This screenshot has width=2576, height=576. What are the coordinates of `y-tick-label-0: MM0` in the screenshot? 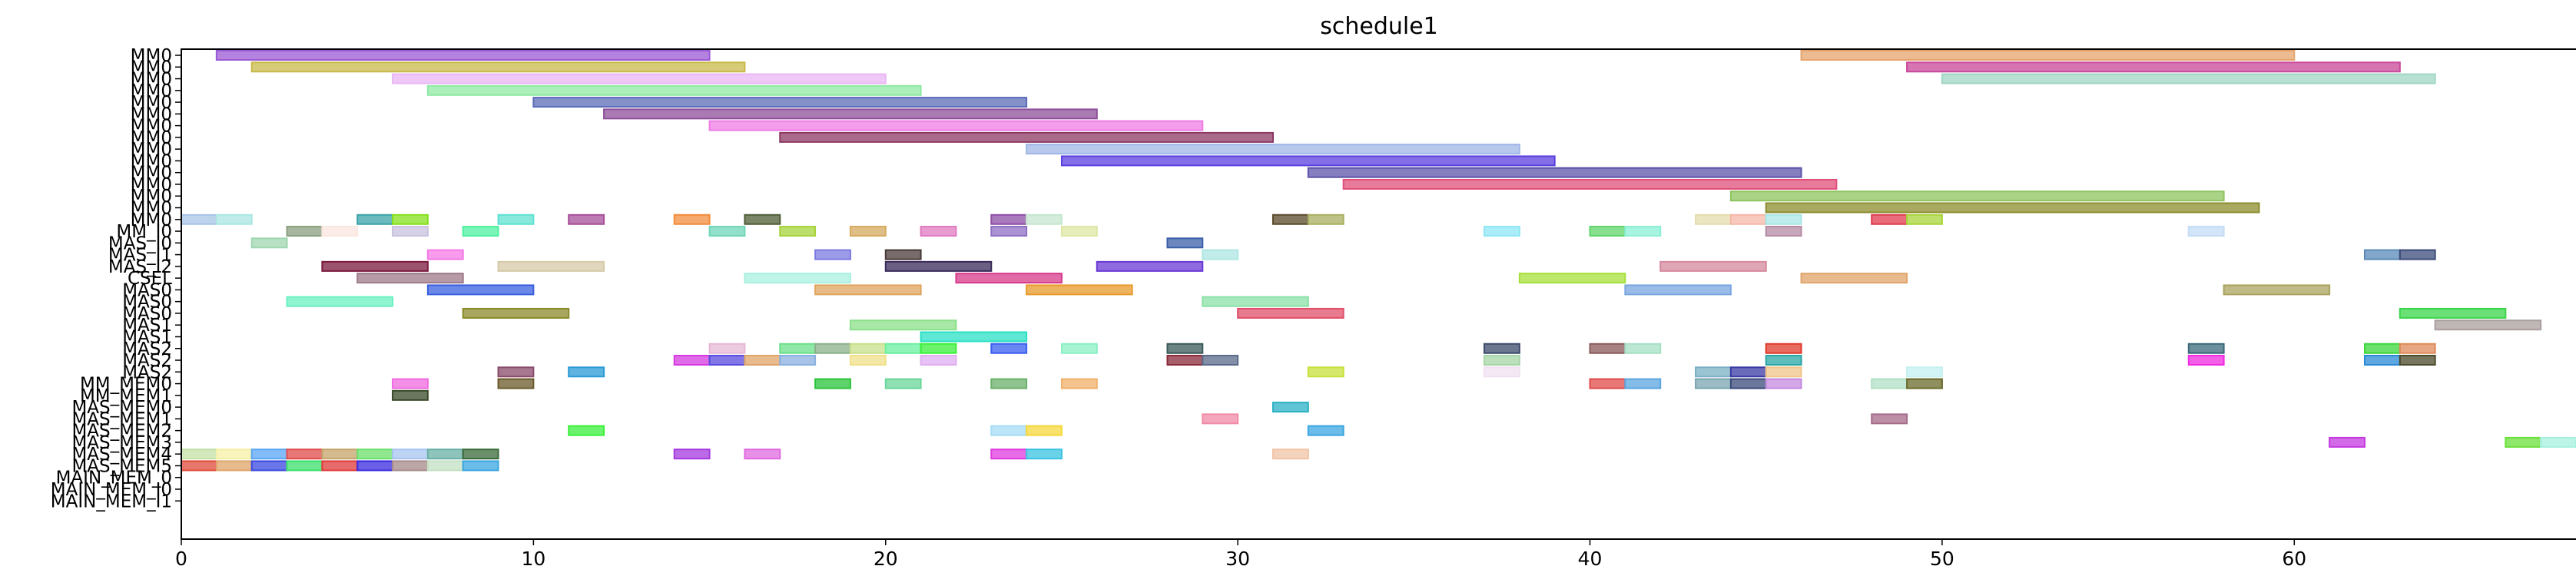 It's located at (151, 56).